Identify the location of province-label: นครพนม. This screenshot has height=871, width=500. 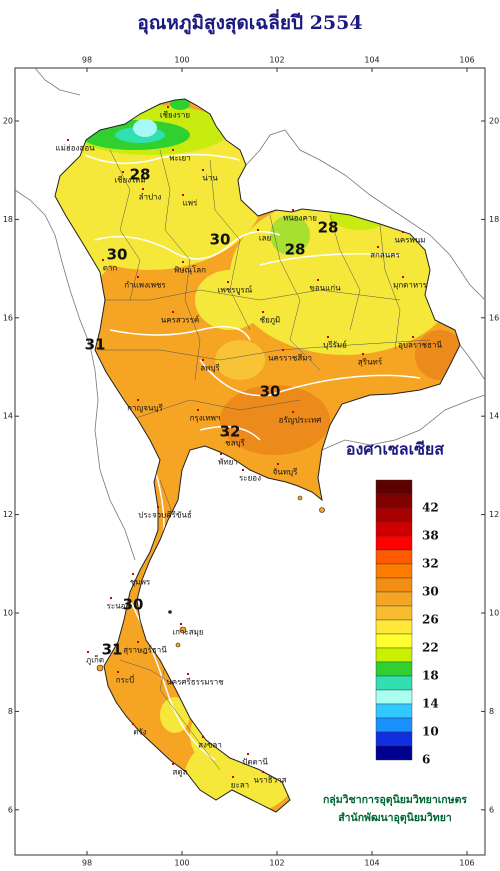
(409, 240).